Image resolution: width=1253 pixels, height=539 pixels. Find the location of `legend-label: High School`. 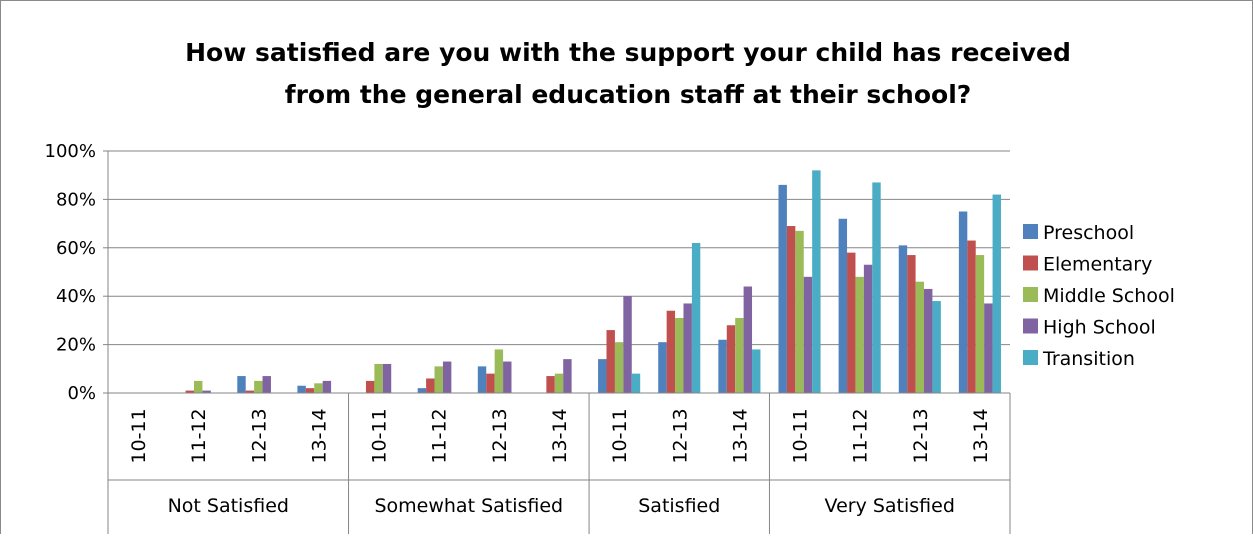

legend-label: High School is located at coordinates (1099, 328).